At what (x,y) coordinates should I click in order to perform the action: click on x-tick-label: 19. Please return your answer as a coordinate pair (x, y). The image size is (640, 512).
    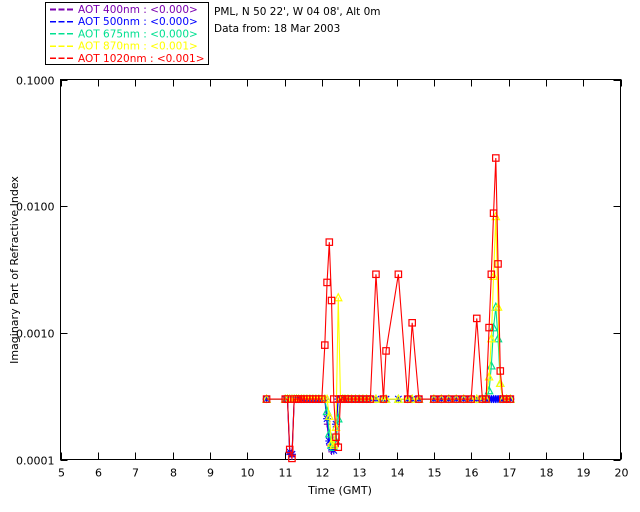
    Looking at the image, I should click on (584, 473).